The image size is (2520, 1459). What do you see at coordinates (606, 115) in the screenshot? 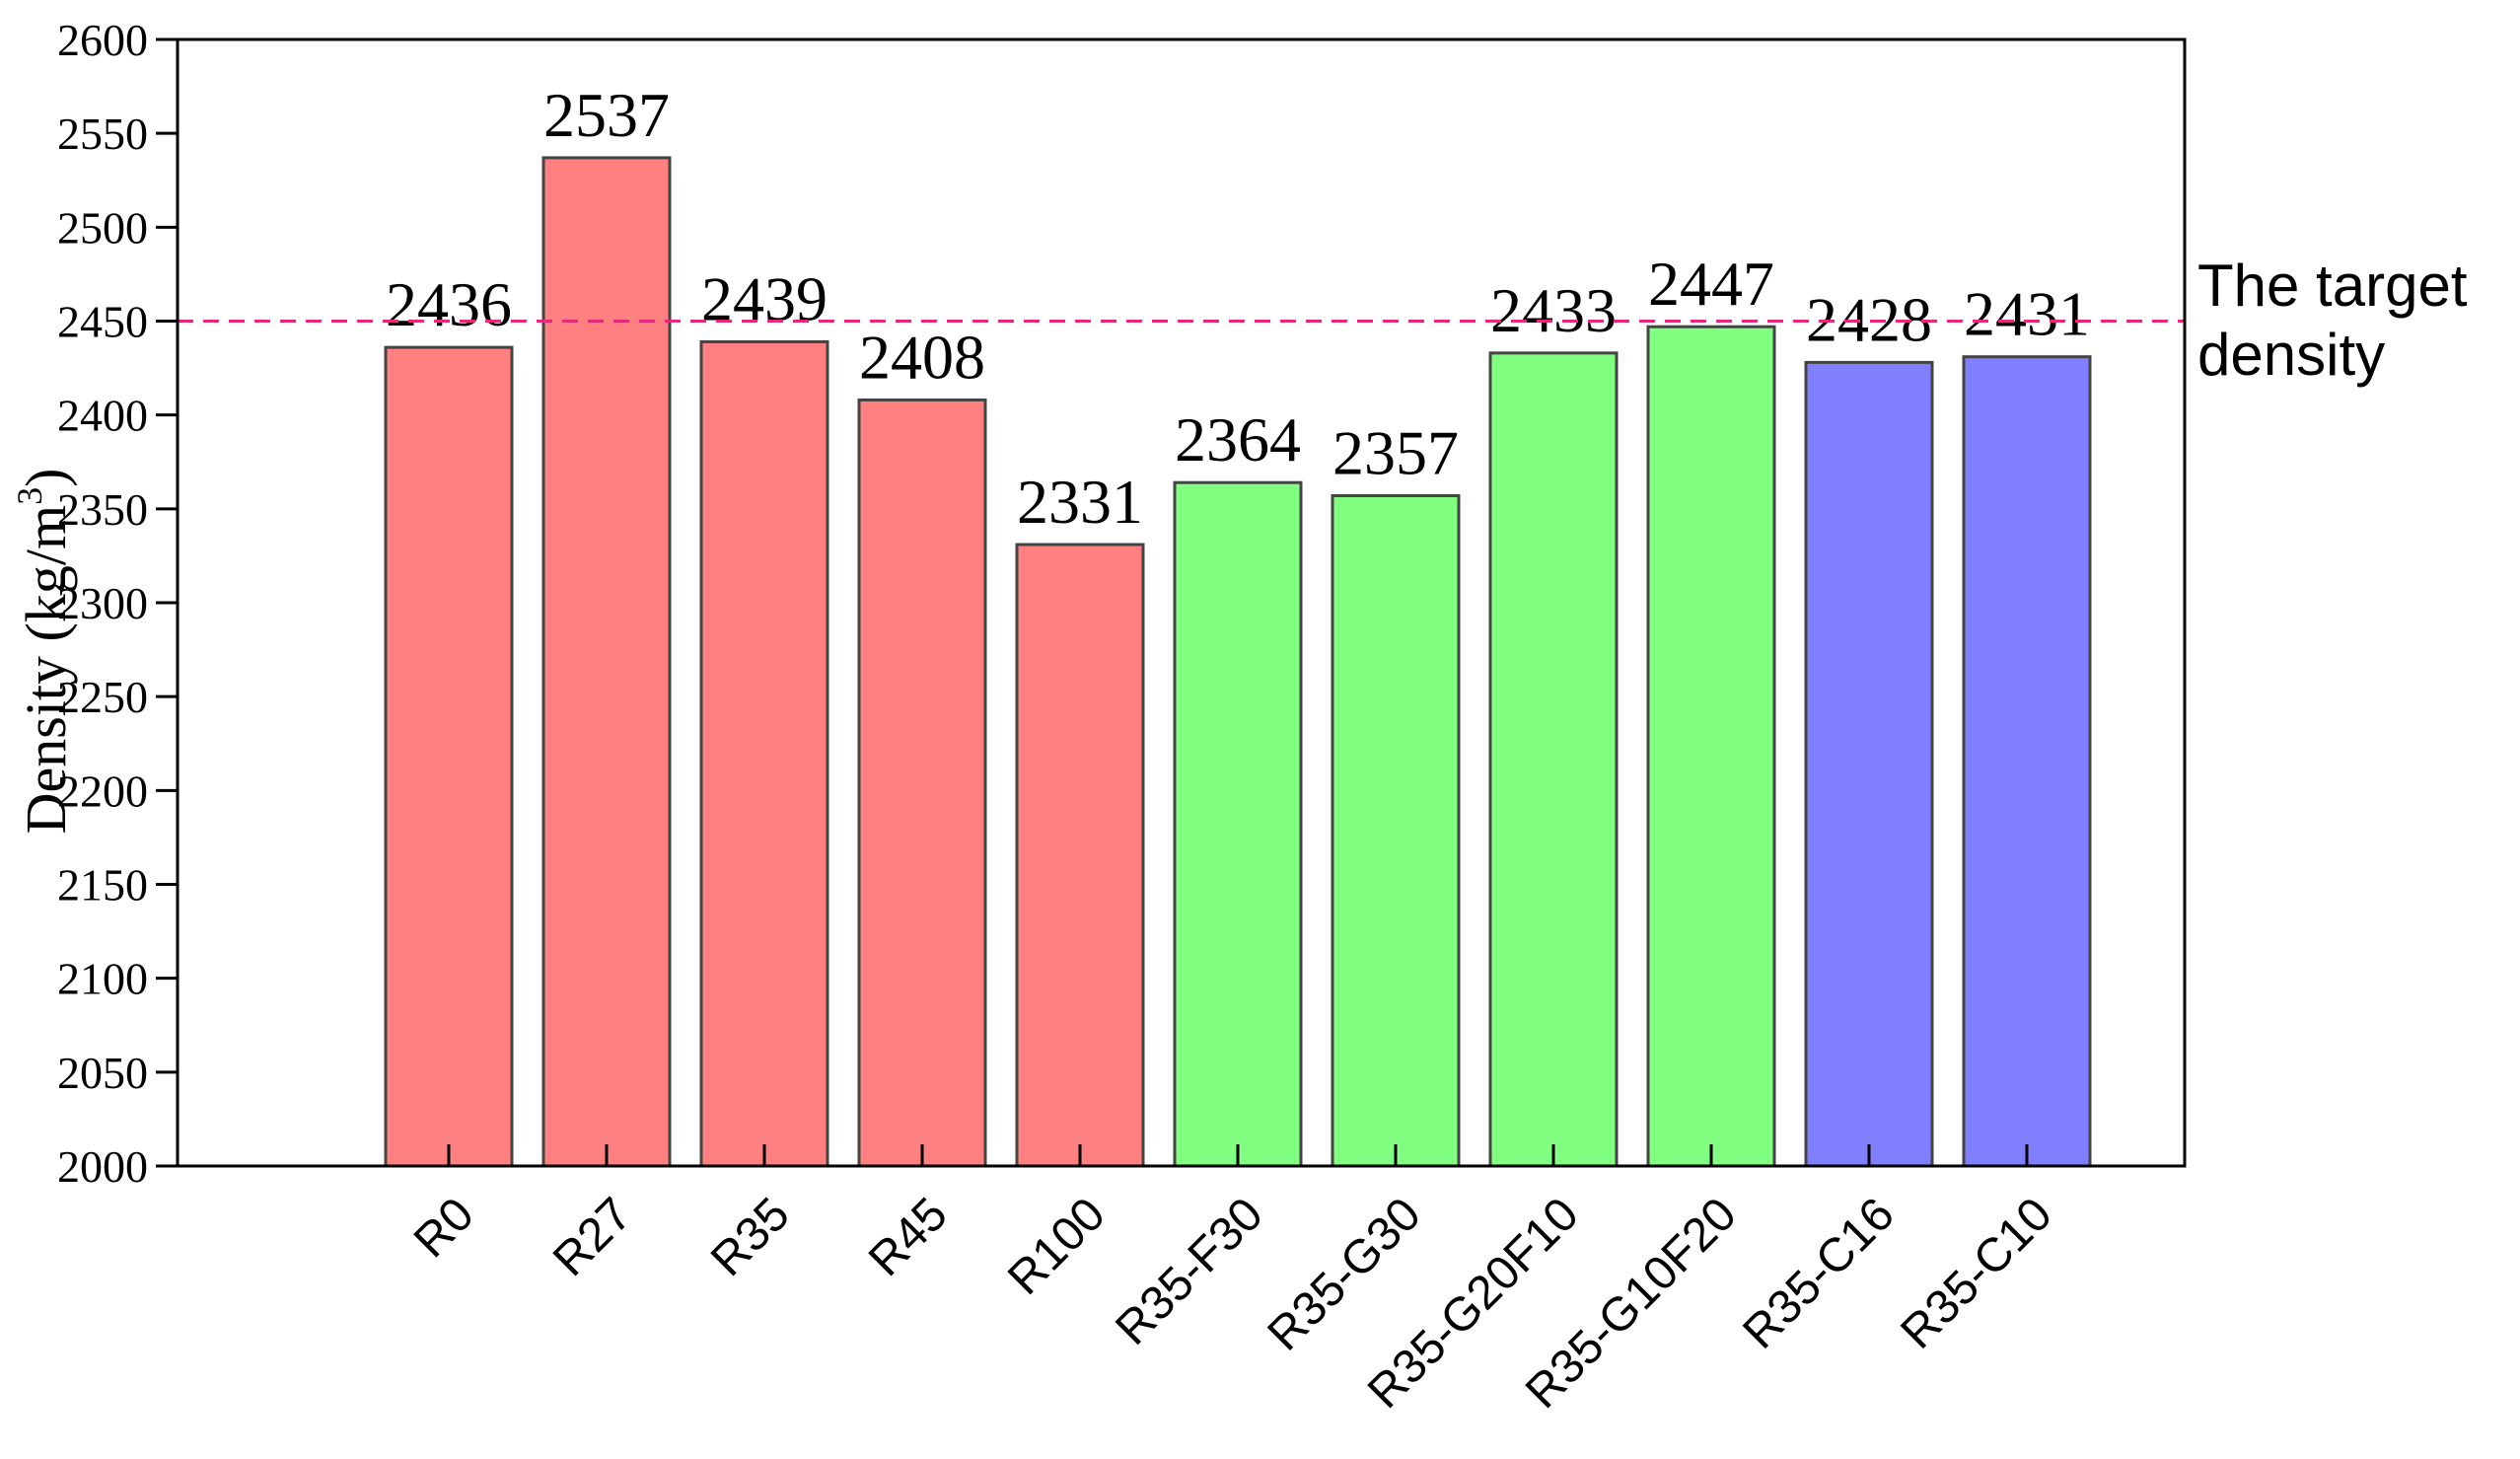
I see `value-label-r27: 2537` at bounding box center [606, 115].